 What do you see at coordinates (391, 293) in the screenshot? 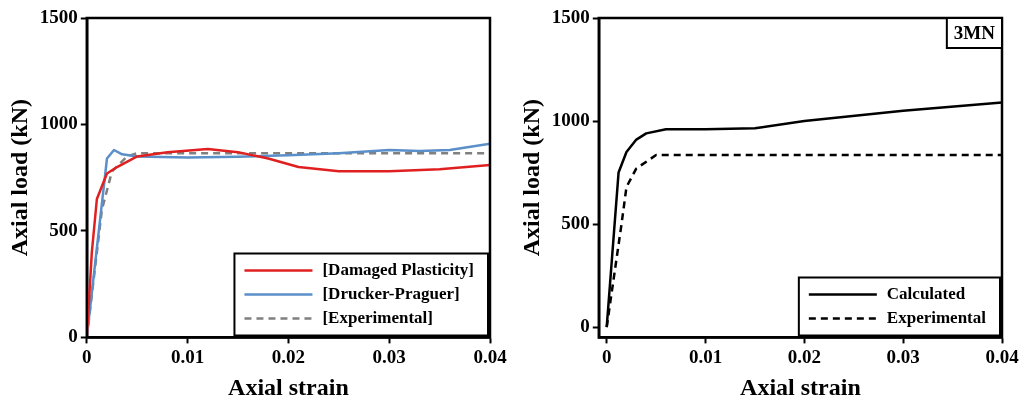
I see `legend-label: [Drucker-Praguer]` at bounding box center [391, 293].